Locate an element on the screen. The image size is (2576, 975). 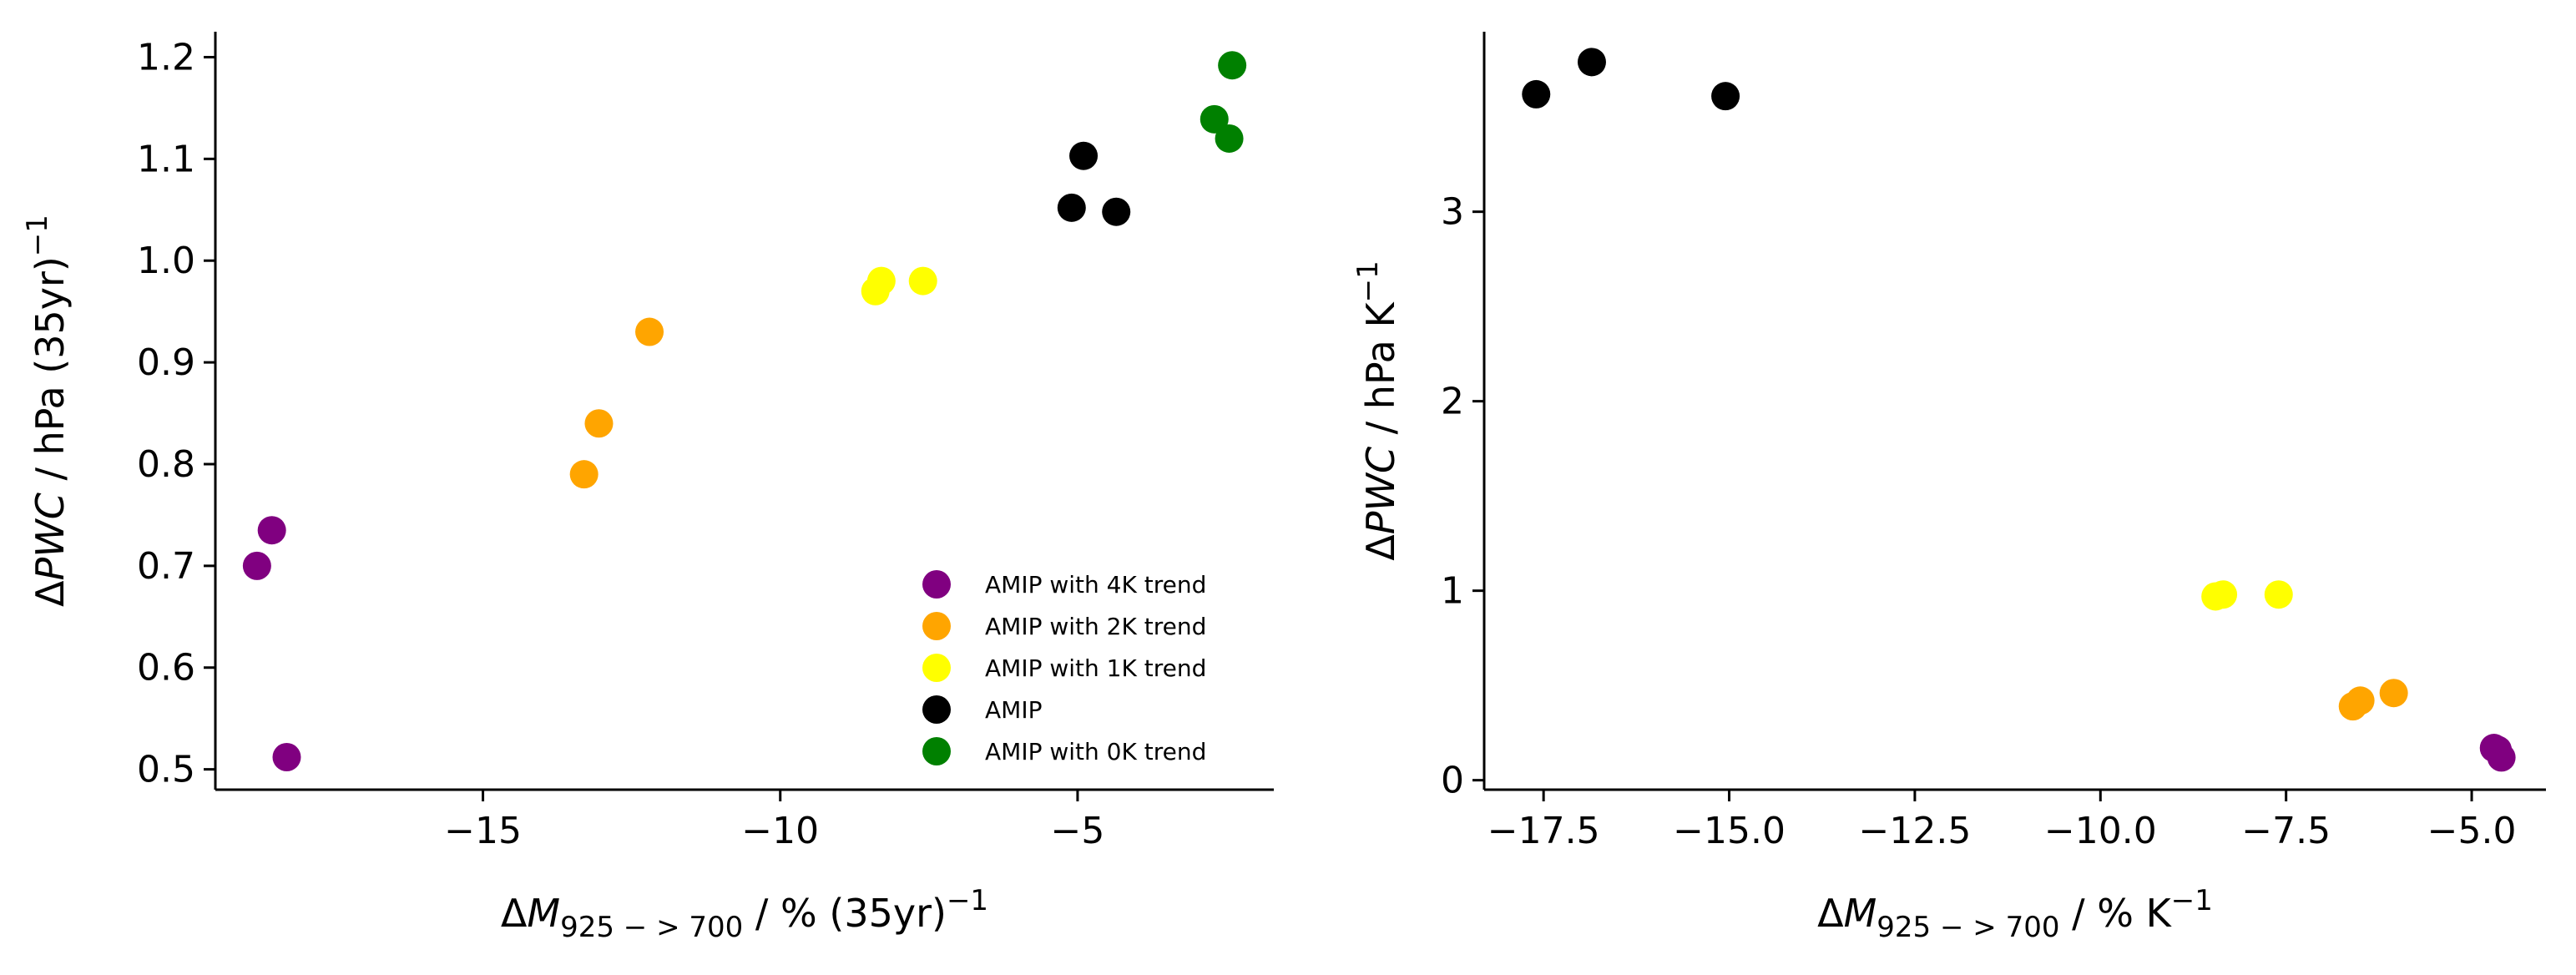
y-tick-label: 0 is located at coordinates (1452, 781).